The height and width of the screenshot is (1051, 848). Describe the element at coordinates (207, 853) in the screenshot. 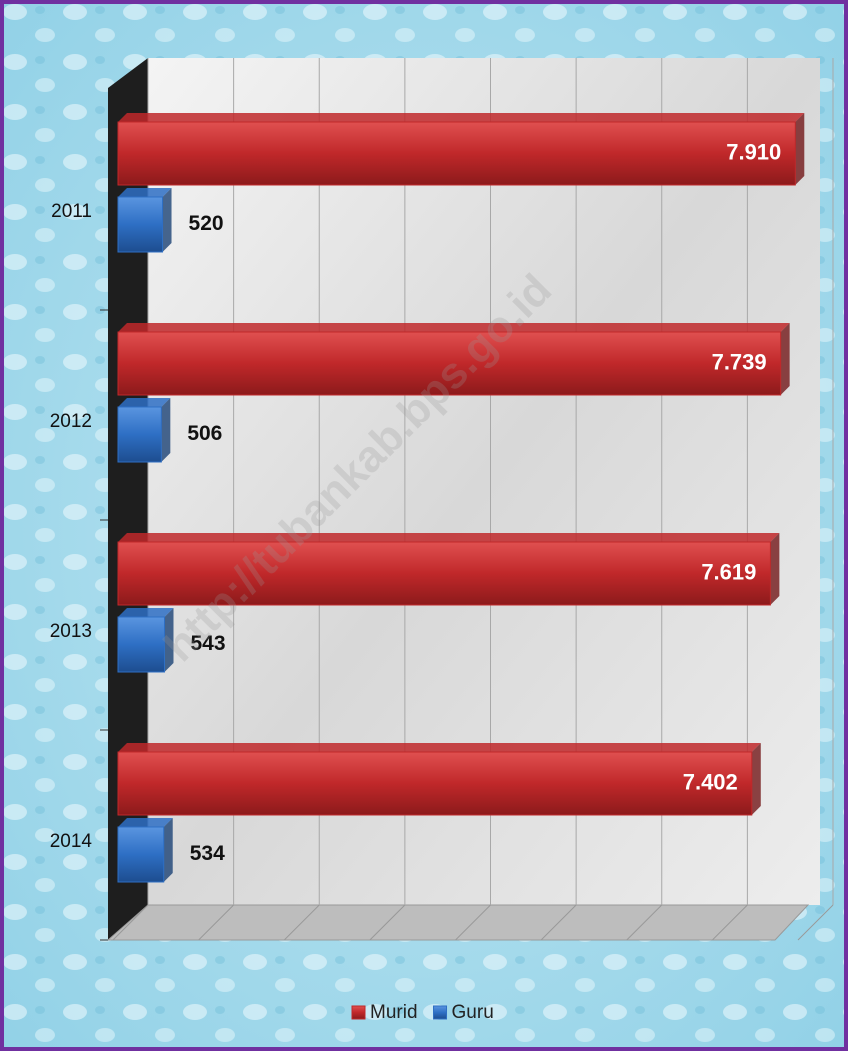

I see `value-label: 534` at that location.